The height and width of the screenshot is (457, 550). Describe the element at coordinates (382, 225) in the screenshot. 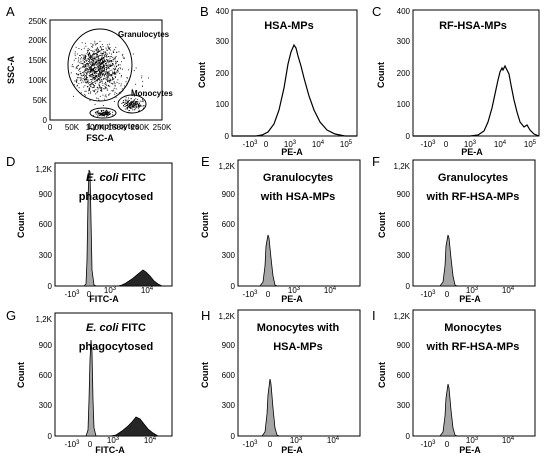

I see `y-axis-title: Count` at that location.